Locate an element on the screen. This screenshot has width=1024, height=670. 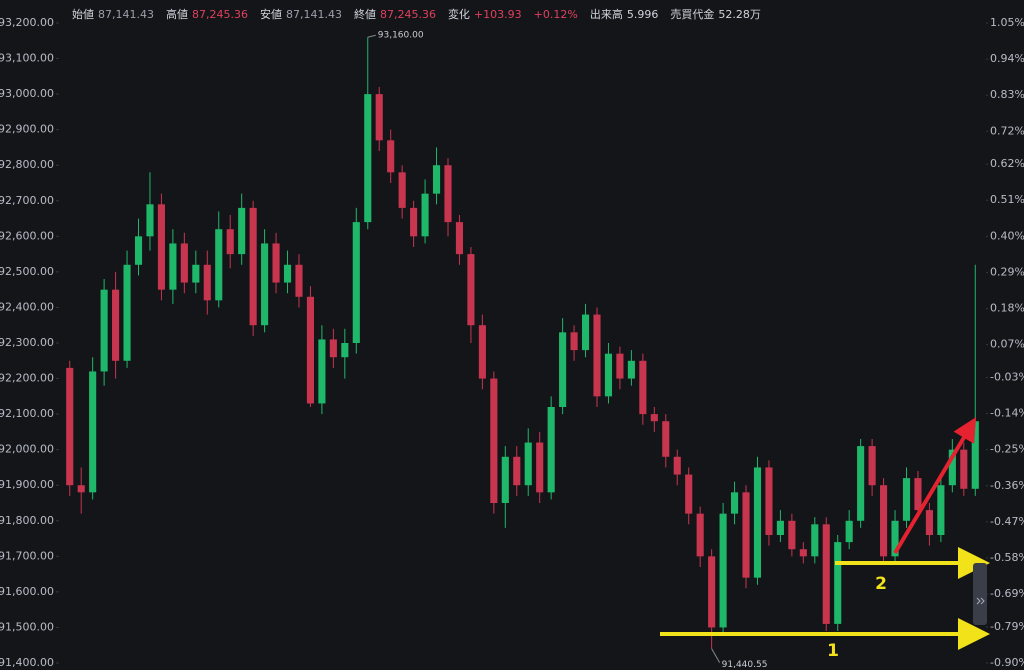
y-tick-label: 92,900.00 is located at coordinates (27, 129).